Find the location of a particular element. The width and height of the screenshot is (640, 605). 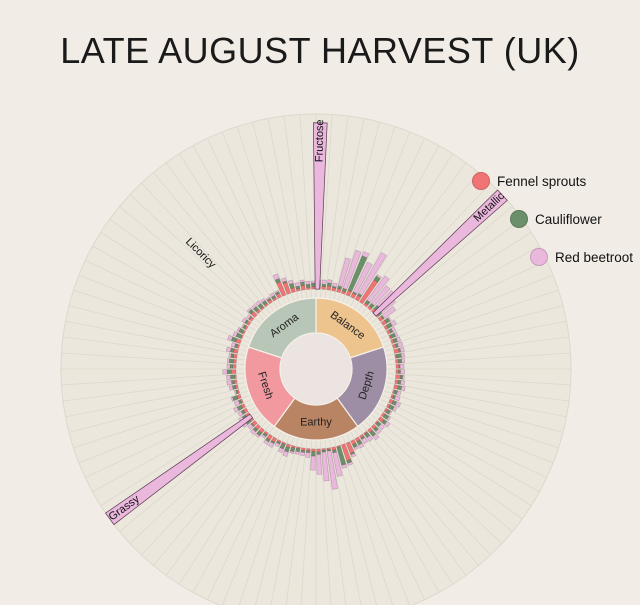

legend-item-fennel-sprouts: Fennel sprouts is located at coordinates (556, 181).